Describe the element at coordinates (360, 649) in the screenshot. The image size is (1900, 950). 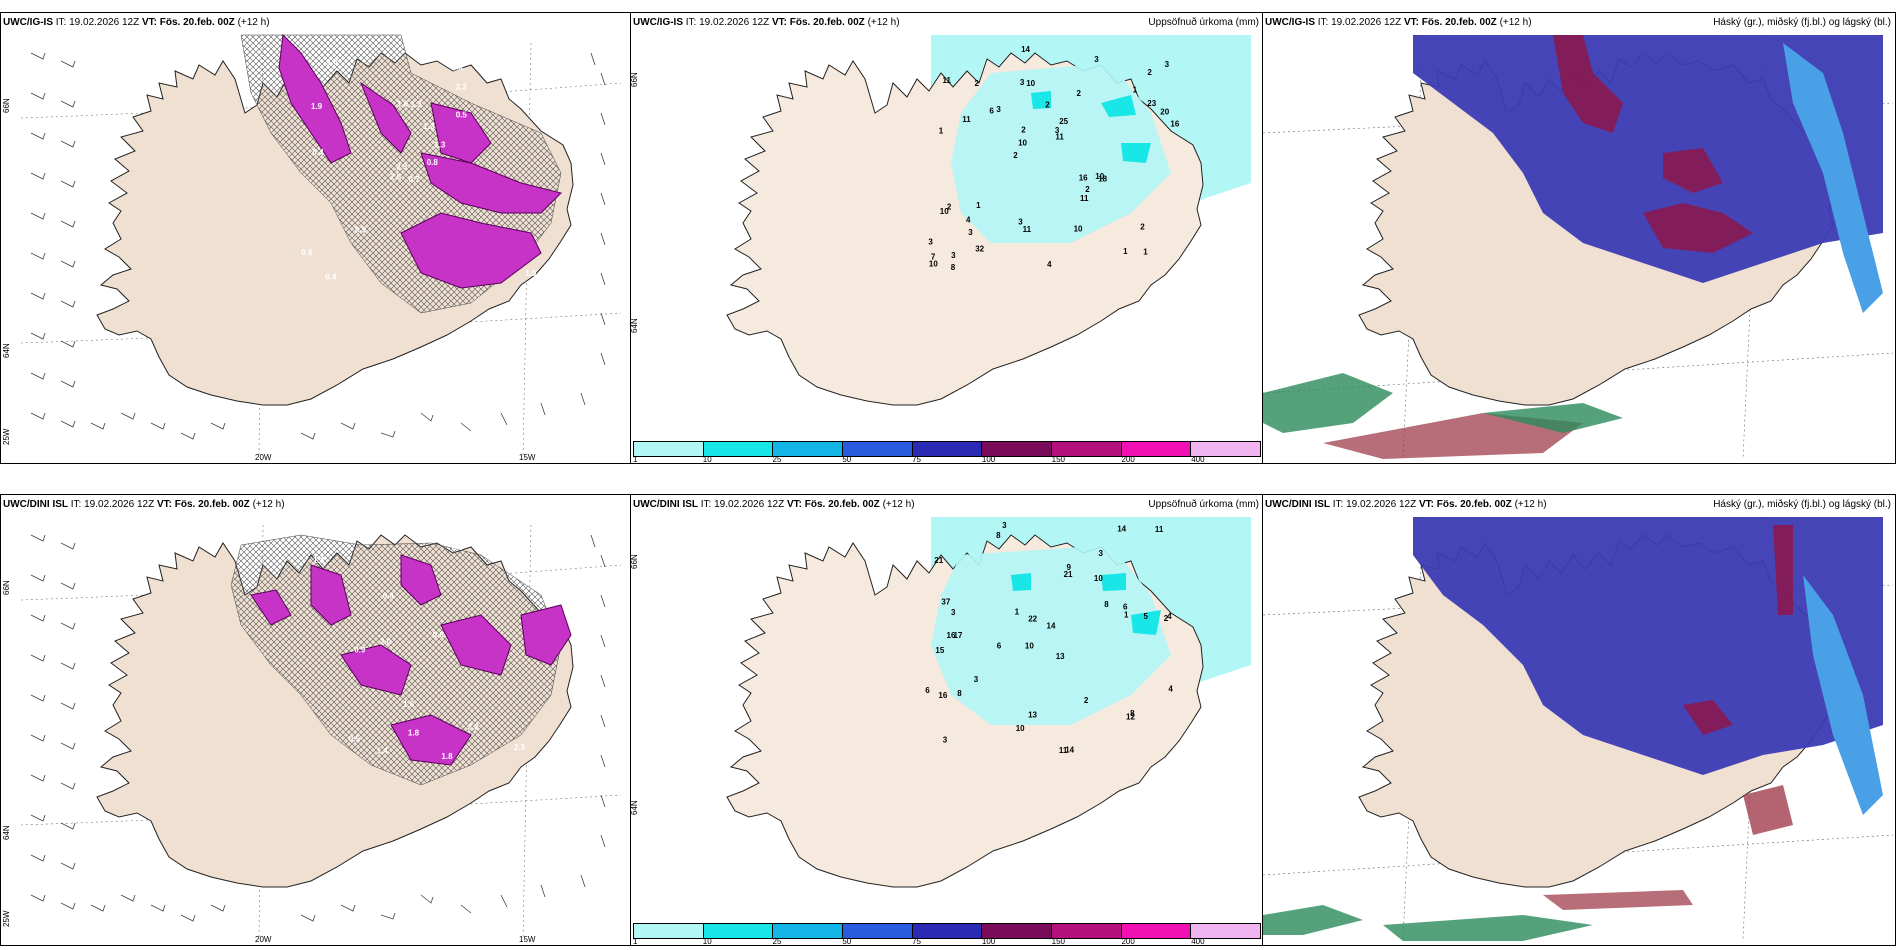
I see `snow-value-label: 0.9` at that location.